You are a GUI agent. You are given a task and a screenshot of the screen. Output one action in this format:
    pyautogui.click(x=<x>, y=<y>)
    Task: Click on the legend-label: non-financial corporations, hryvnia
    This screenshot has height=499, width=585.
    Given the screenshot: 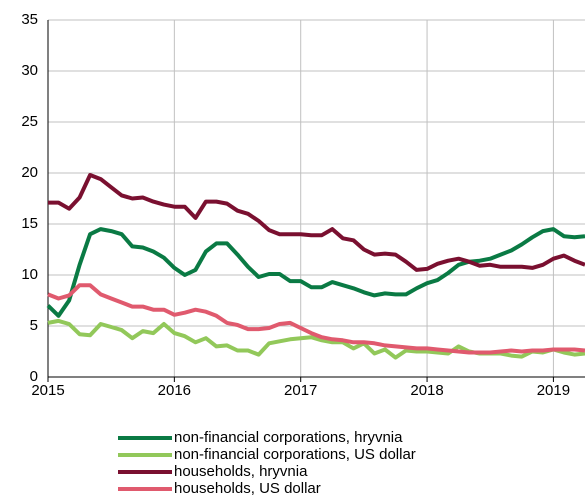 What is the action you would take?
    pyautogui.click(x=288, y=437)
    